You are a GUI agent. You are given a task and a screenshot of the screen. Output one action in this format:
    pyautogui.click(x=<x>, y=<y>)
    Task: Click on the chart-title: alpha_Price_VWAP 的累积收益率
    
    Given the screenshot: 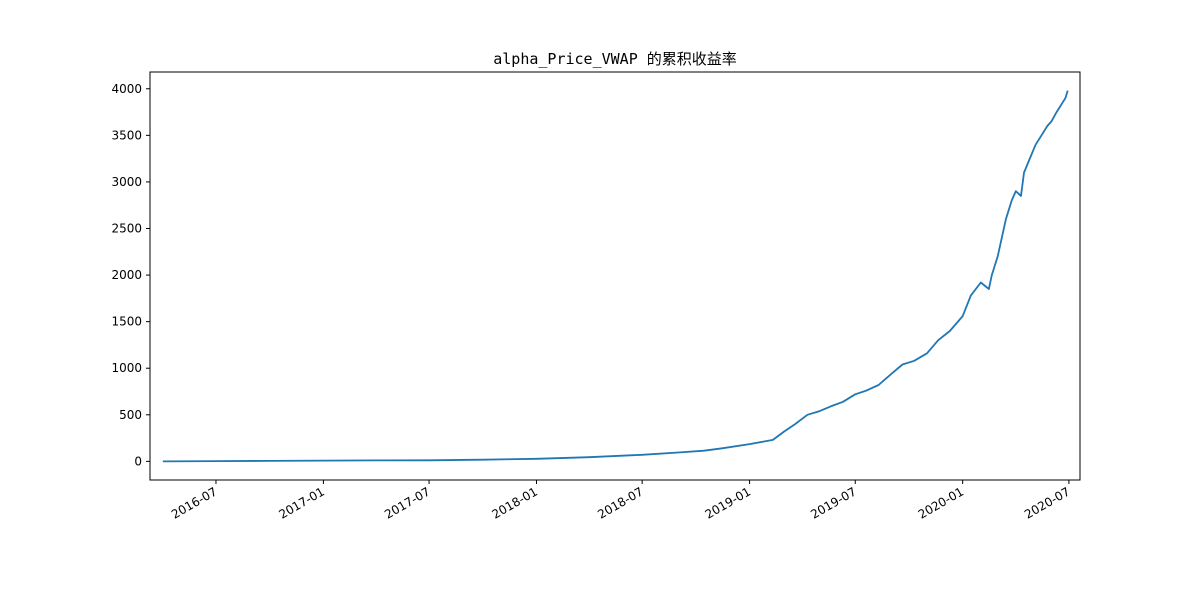 What is the action you would take?
    pyautogui.click(x=615, y=59)
    